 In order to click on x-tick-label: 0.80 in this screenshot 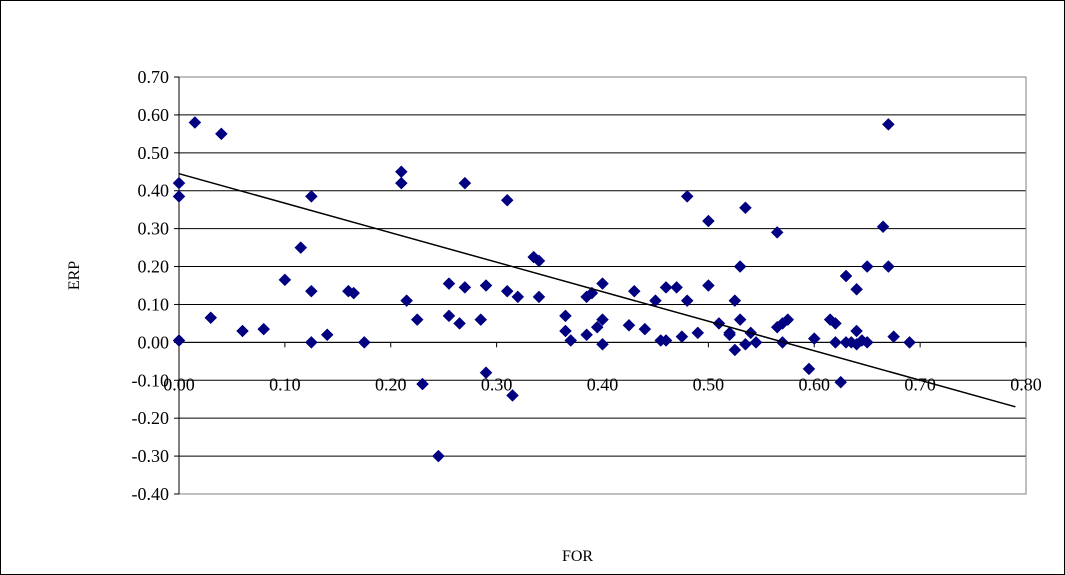, I will do `click(1026, 384)`.